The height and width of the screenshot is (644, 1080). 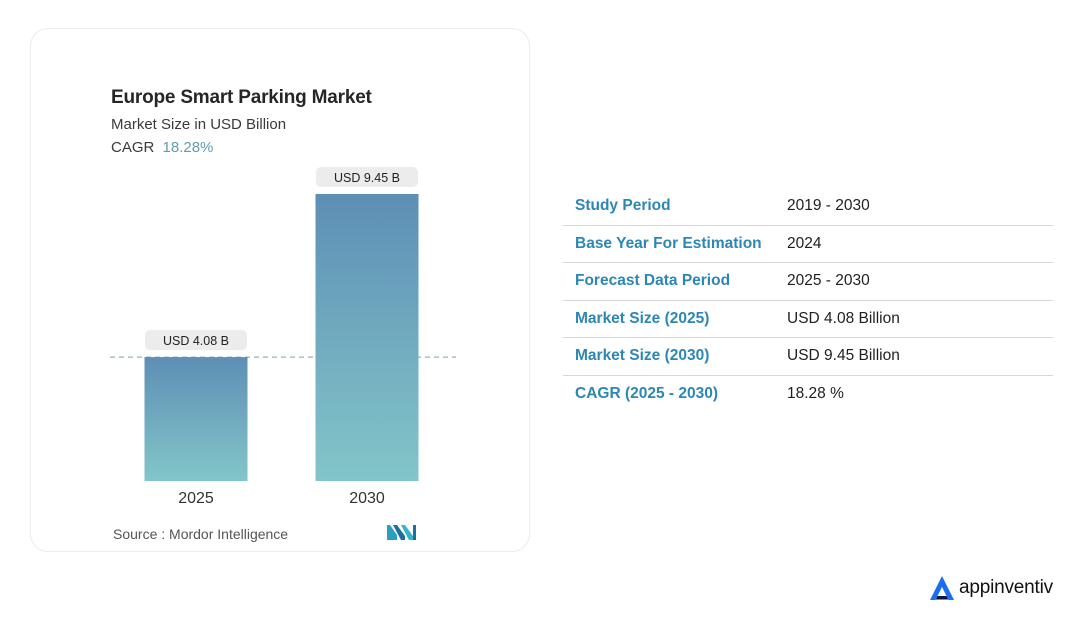 What do you see at coordinates (1006, 587) in the screenshot?
I see `brand-name: appinventiv` at bounding box center [1006, 587].